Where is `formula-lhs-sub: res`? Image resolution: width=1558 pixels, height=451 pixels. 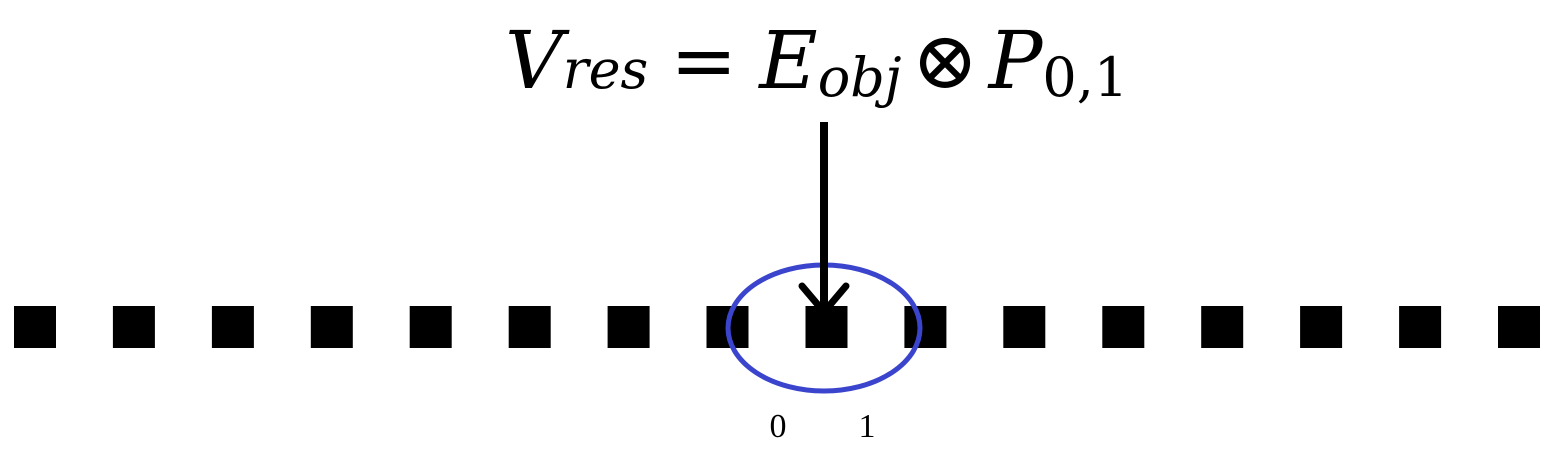 formula-lhs-sub: res is located at coordinates (605, 69).